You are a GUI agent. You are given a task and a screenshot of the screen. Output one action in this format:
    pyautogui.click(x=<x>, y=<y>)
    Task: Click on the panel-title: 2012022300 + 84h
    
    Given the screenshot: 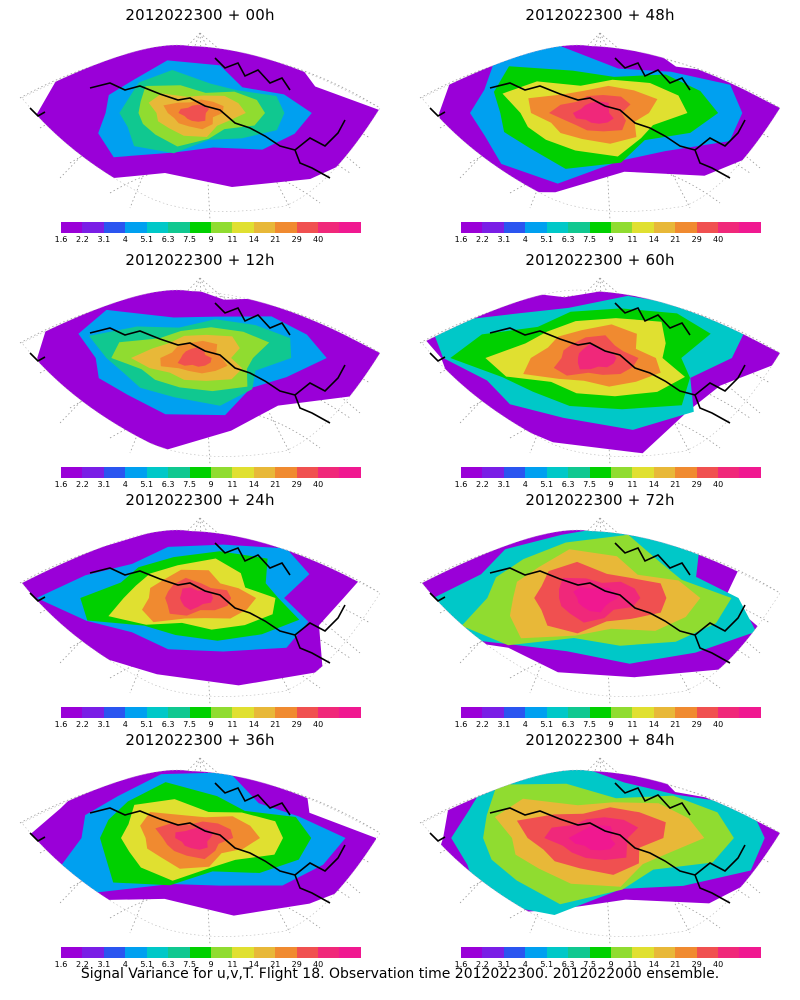 What is the action you would take?
    pyautogui.click(x=600, y=740)
    